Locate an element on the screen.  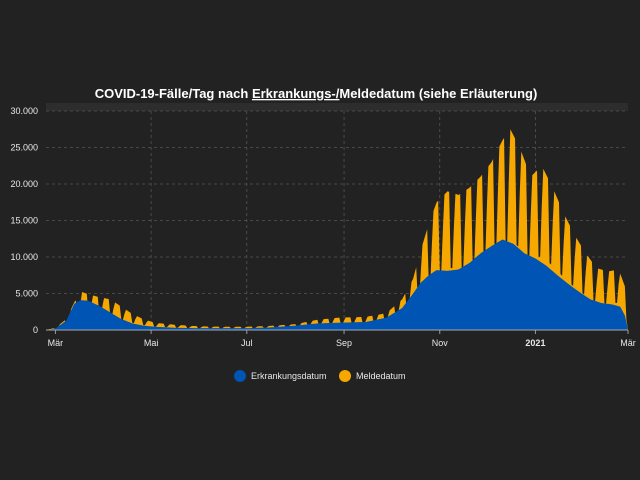
legend: Erkrankungsdatum Meldedatum is located at coordinates (320, 376).